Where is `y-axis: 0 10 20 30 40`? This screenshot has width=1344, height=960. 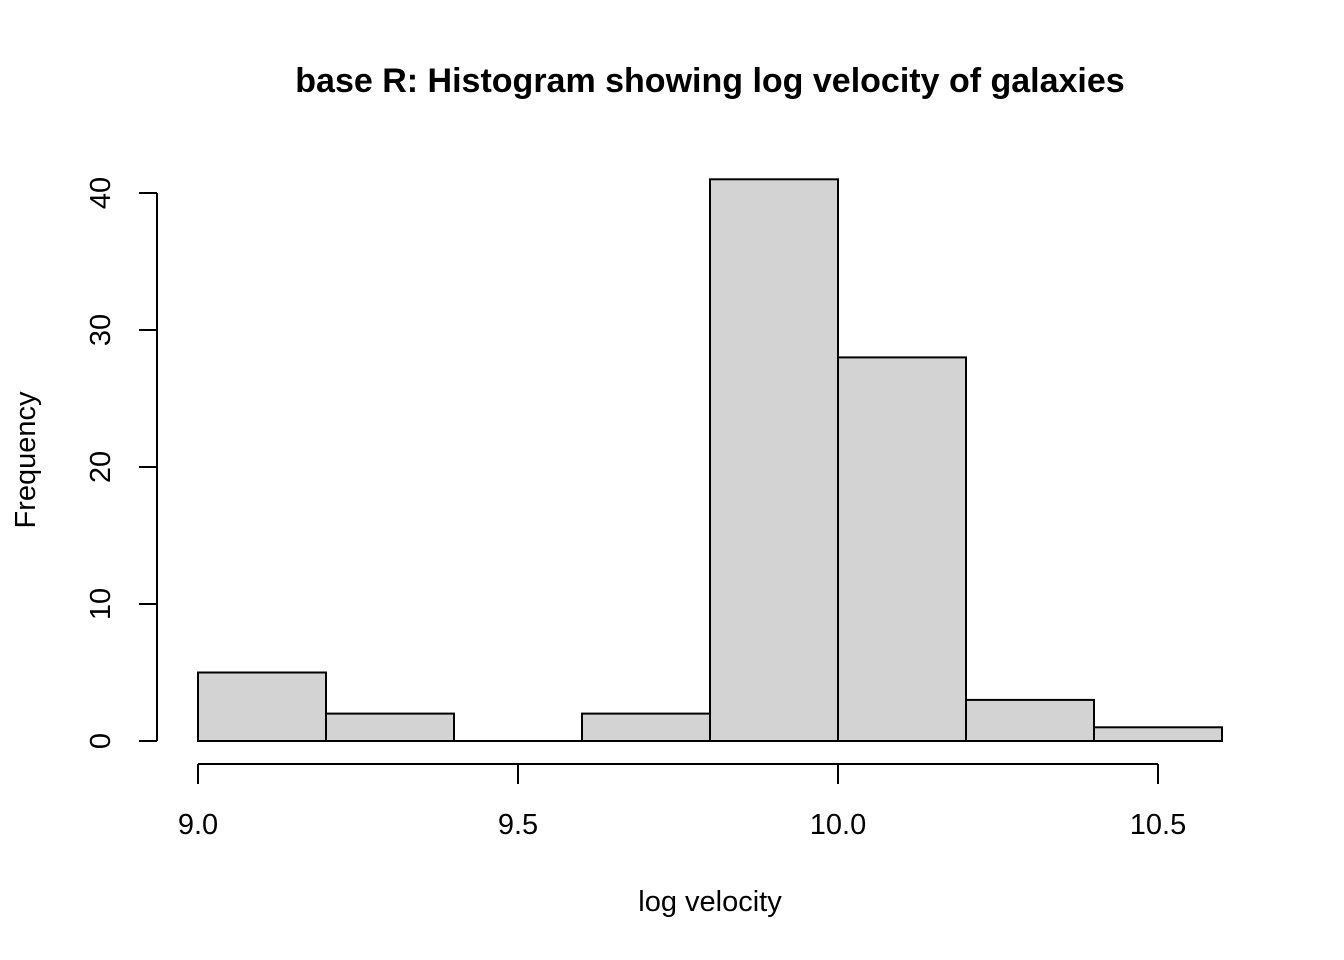
y-axis: 0 10 20 30 40 is located at coordinates (121, 463).